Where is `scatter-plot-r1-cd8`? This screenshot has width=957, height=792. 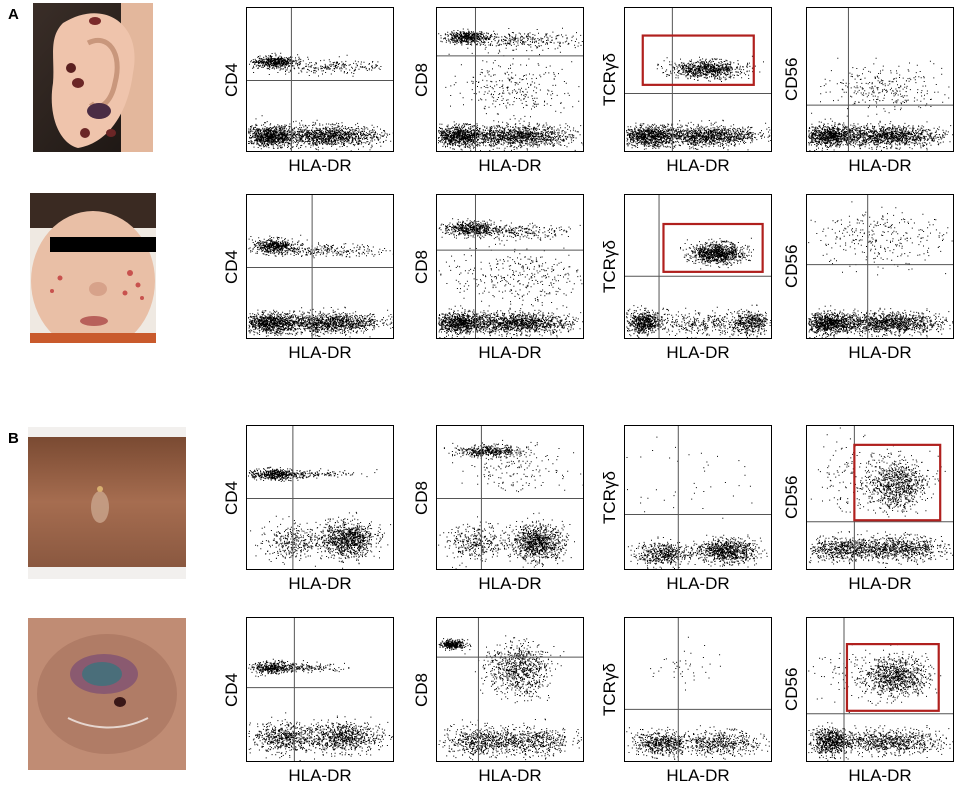
scatter-plot-r1-cd8 is located at coordinates (510, 79).